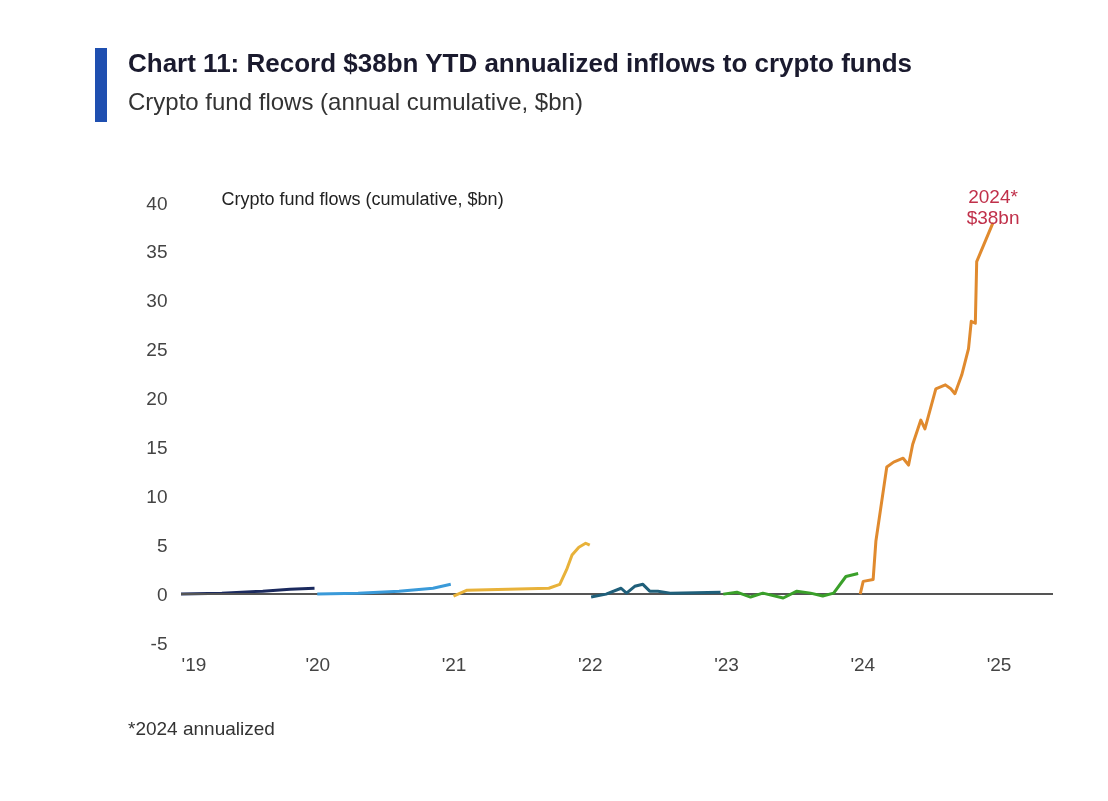 The image size is (1108, 801). What do you see at coordinates (157, 350) in the screenshot?
I see `y-tick-label: 25` at bounding box center [157, 350].